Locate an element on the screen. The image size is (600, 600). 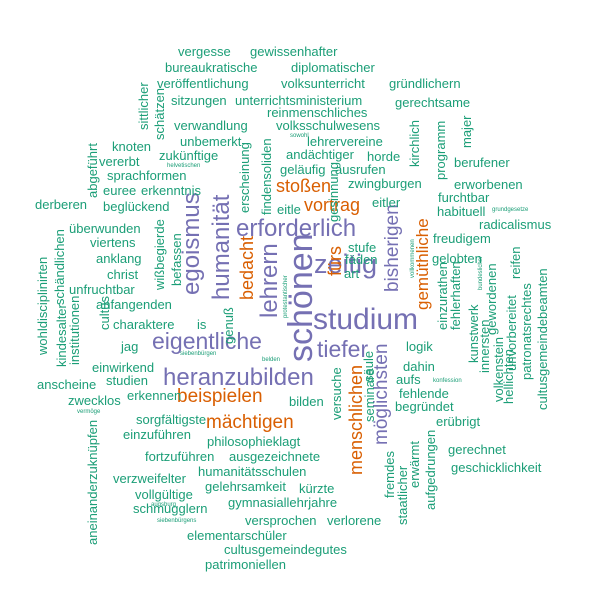
word-philosophieklagt: philosophieklagt is located at coordinates (254, 441).